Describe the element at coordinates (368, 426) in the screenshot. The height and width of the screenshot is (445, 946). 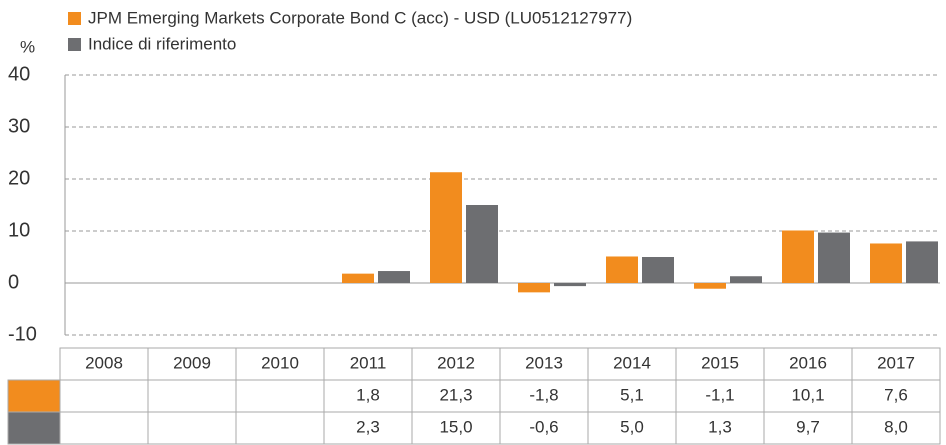
I see `table-value: 2,3` at that location.